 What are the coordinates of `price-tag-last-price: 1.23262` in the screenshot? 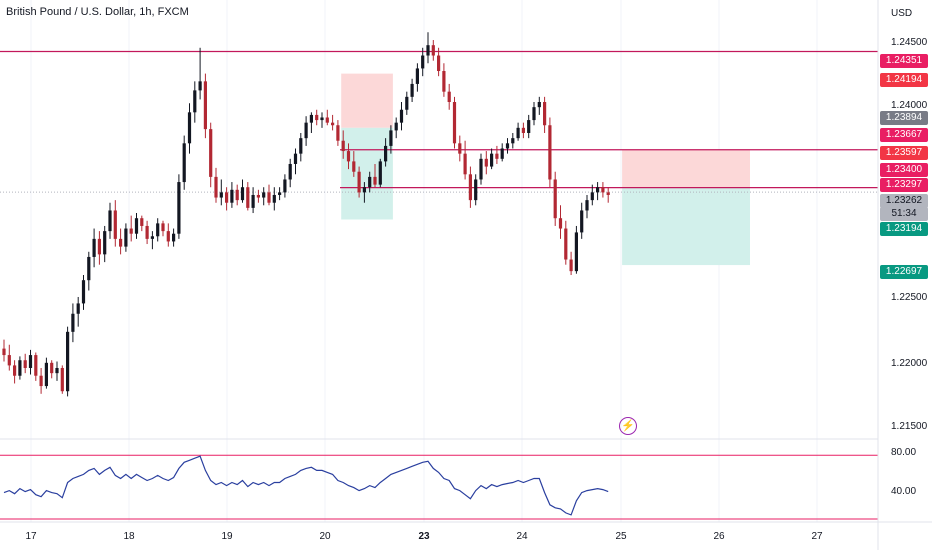 It's located at (904, 201).